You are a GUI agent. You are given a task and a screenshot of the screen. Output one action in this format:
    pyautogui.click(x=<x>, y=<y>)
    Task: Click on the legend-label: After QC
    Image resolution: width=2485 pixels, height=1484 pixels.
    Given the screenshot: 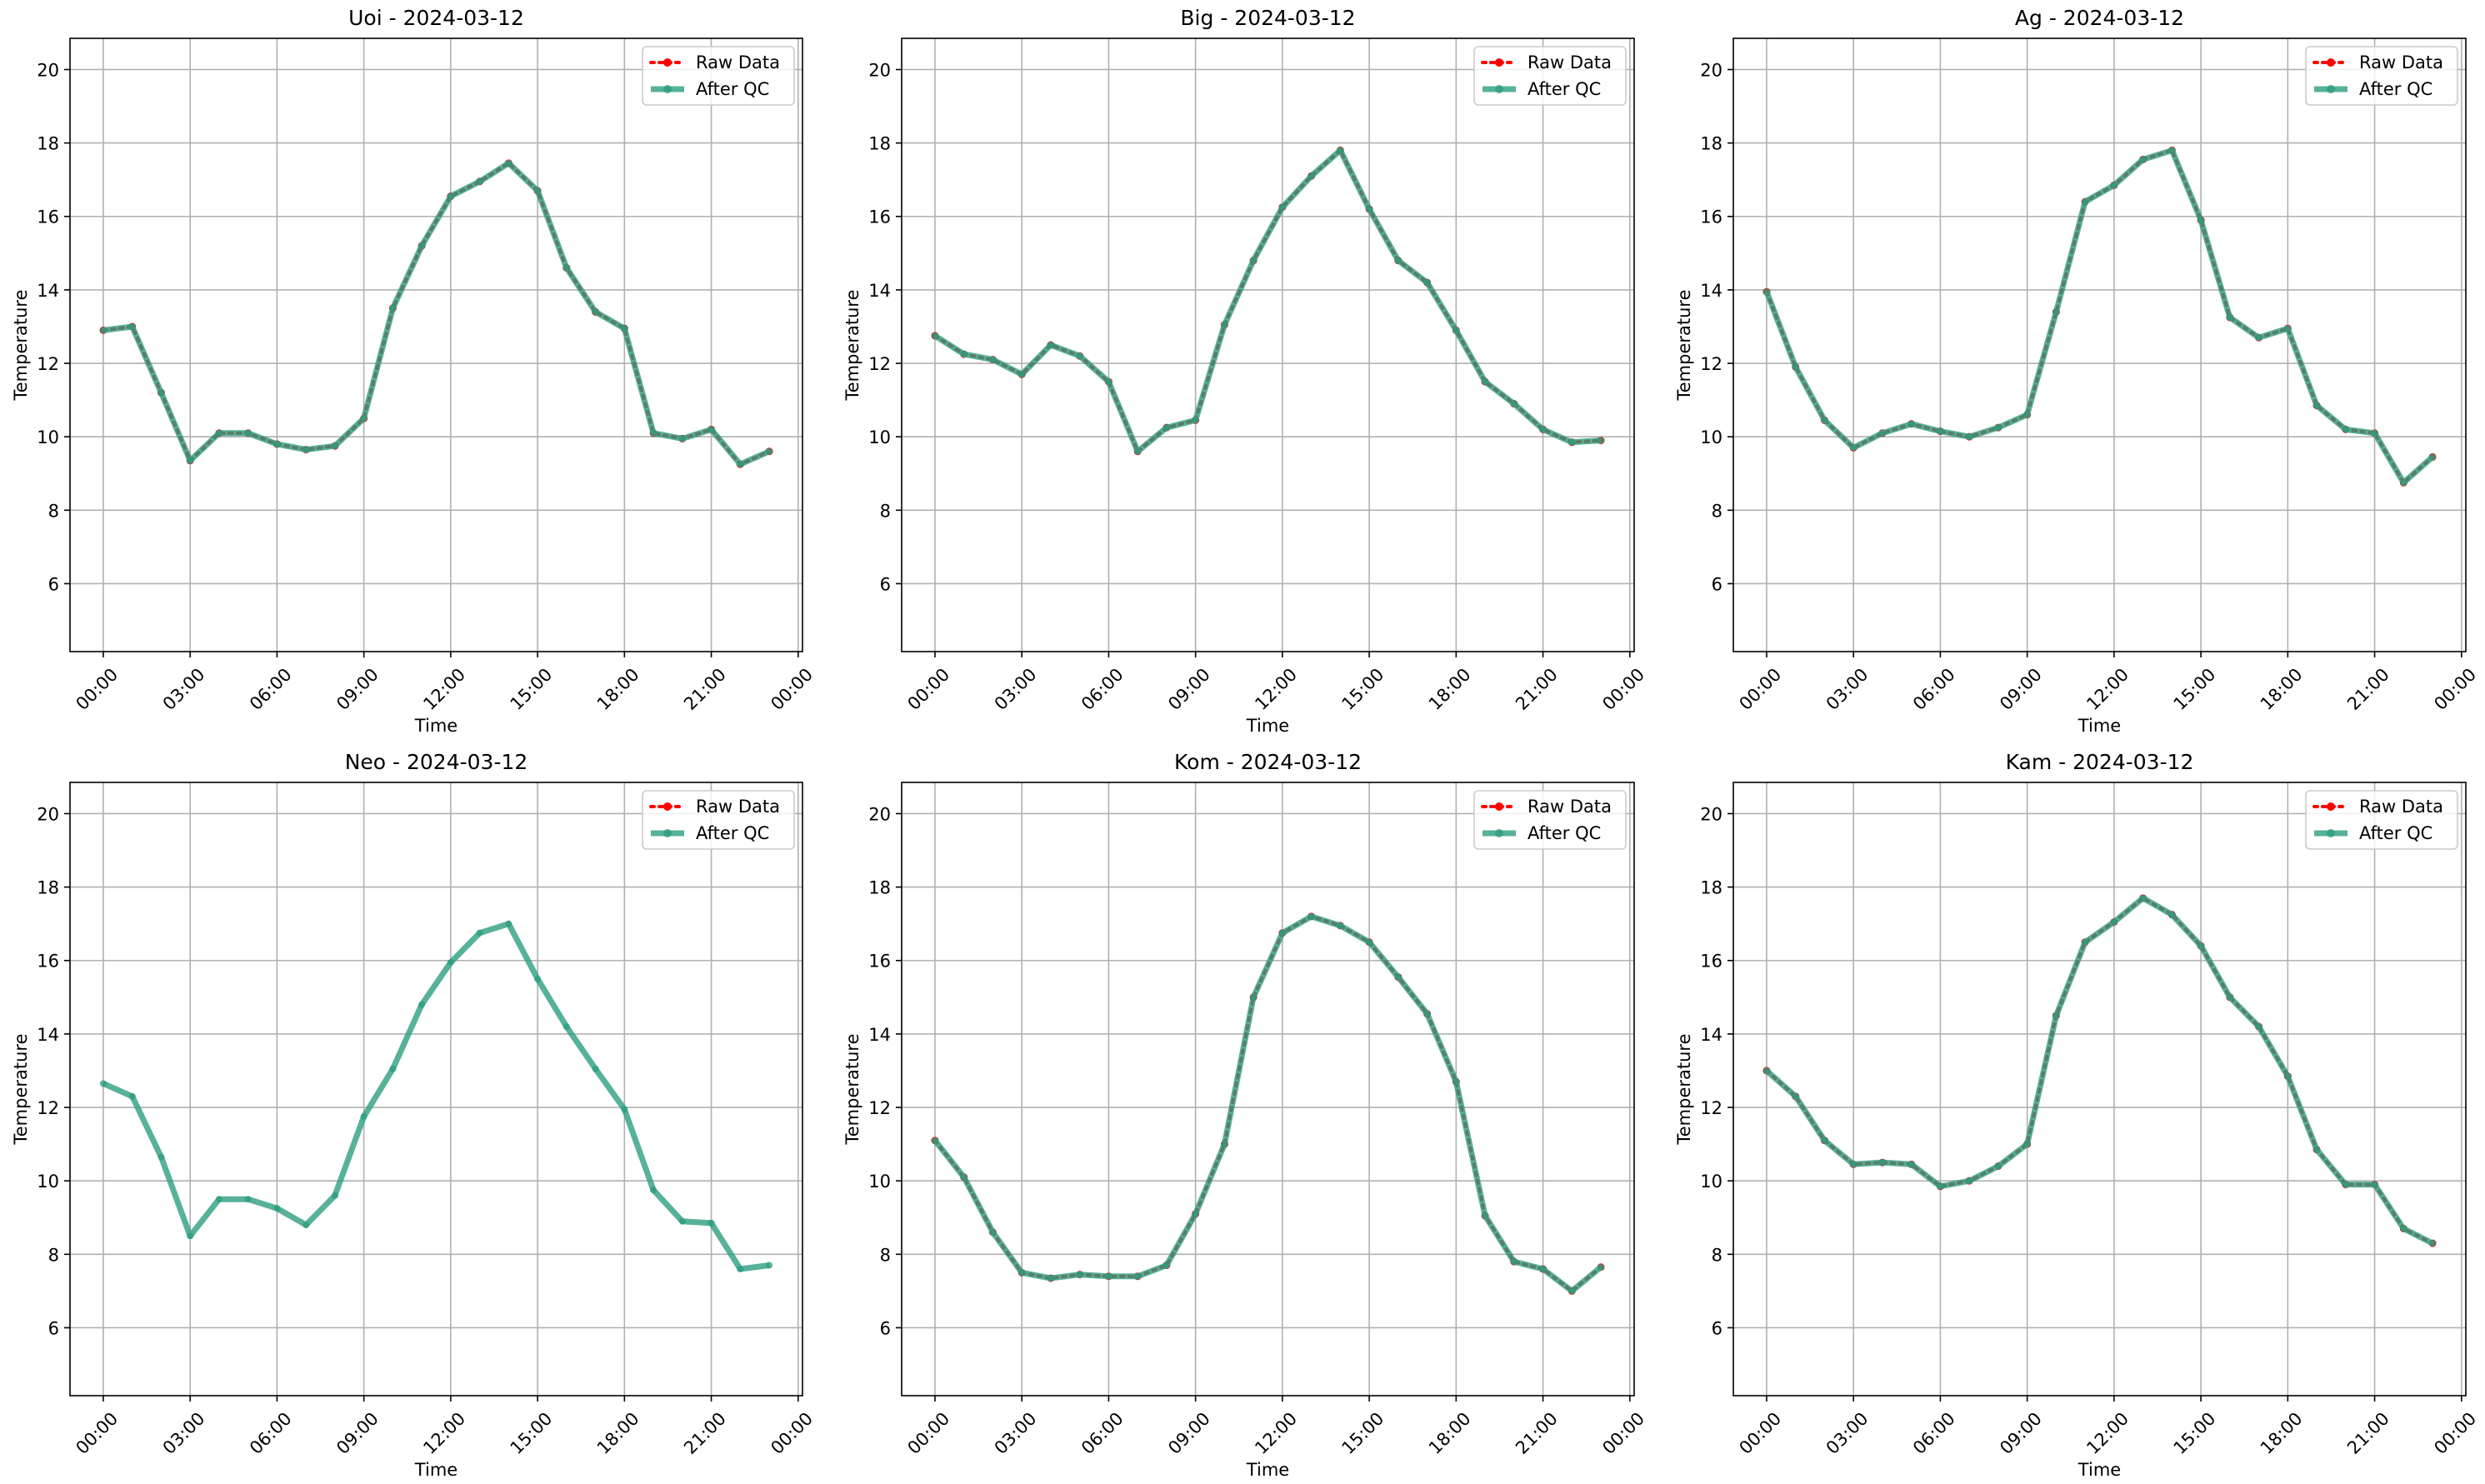 What is the action you would take?
    pyautogui.click(x=1564, y=89)
    